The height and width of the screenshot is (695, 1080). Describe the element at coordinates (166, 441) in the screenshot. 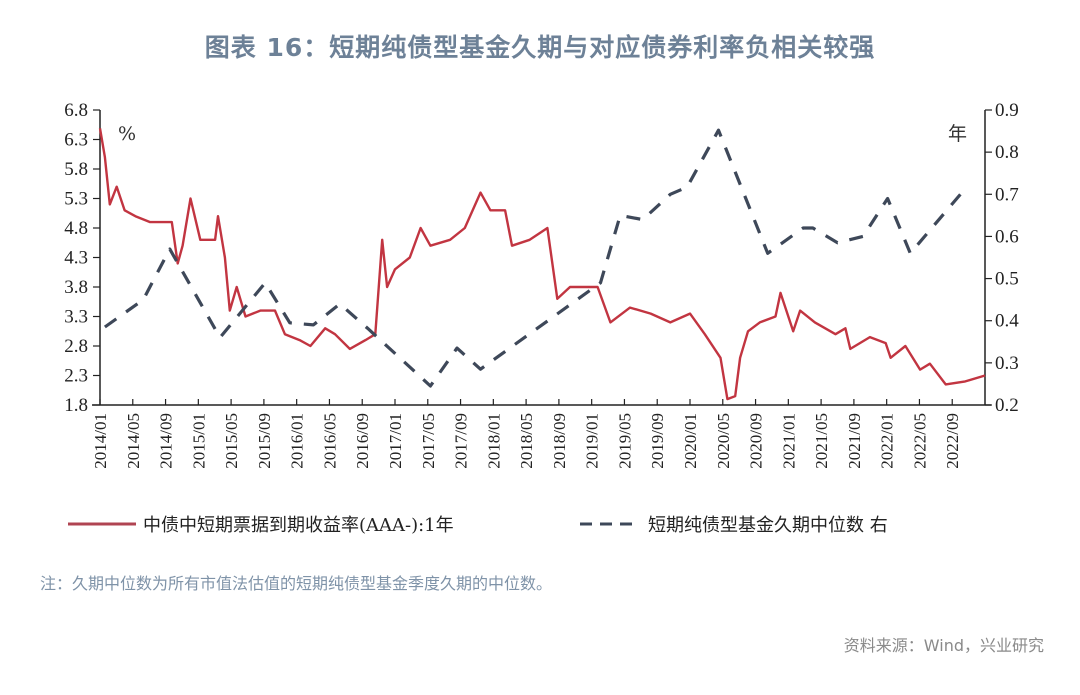

I see `x-tick-label: 2014/09` at that location.